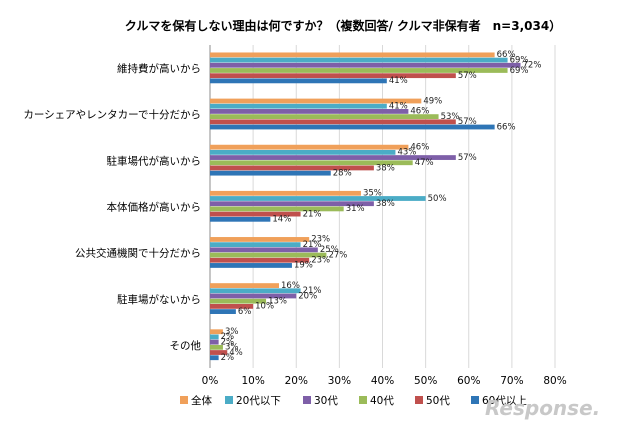  What do you see at coordinates (159, 299) in the screenshot?
I see `category-label: 駐車場がないから` at bounding box center [159, 299].